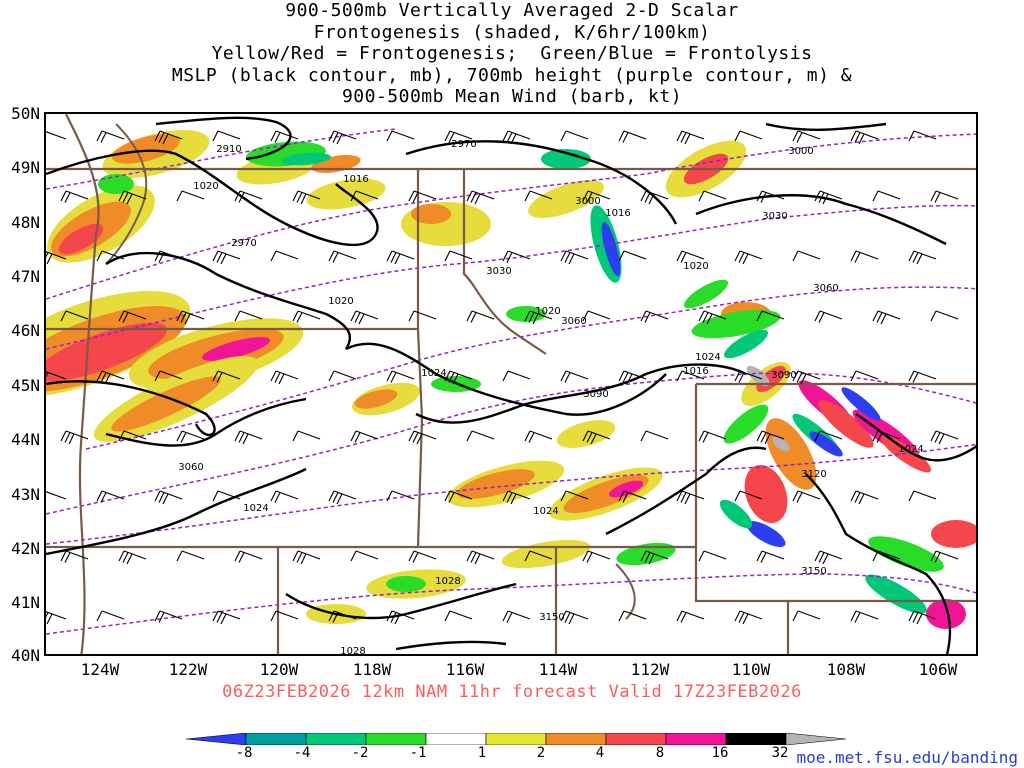 This screenshot has width=1024, height=768. Describe the element at coordinates (516, 739) in the screenshot. I see `colorbar` at that location.